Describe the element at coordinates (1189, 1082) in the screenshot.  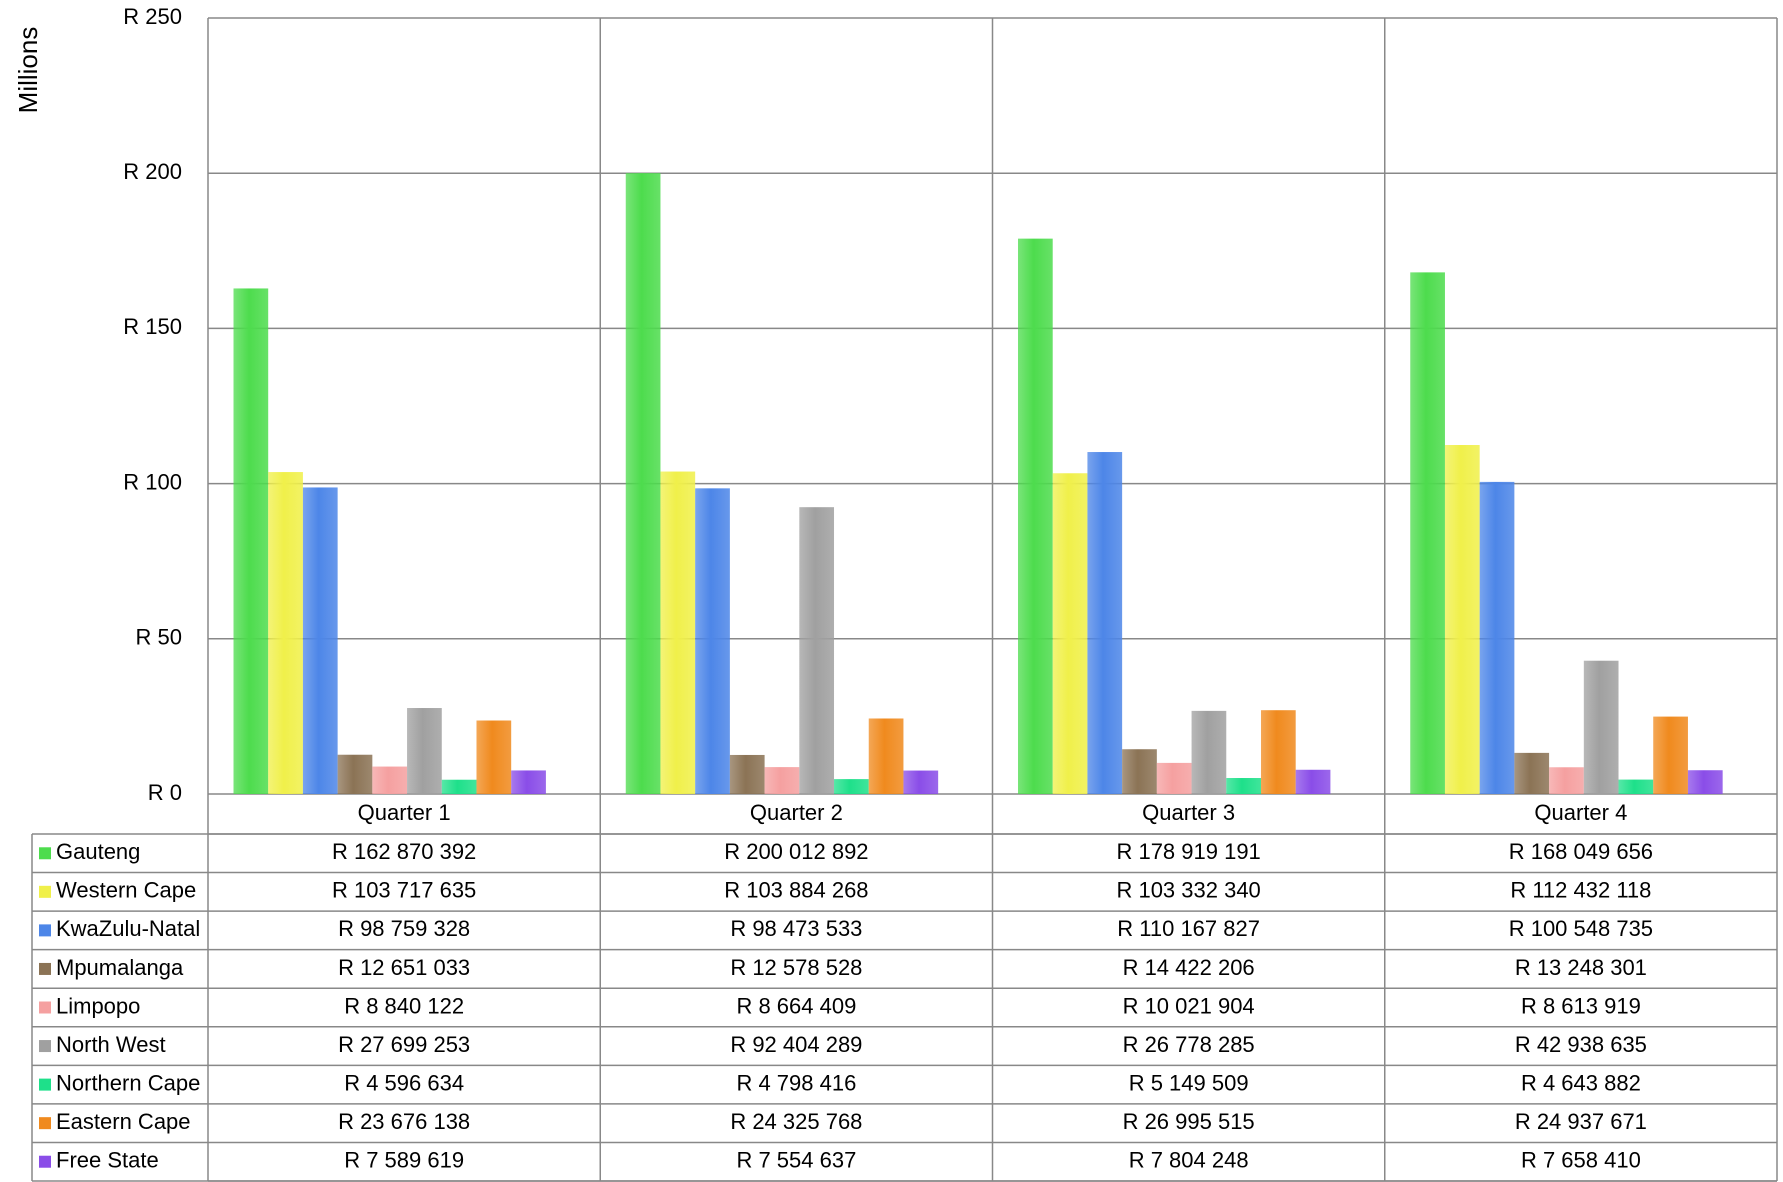
I see `table-cell: R 5 149 509` at that location.